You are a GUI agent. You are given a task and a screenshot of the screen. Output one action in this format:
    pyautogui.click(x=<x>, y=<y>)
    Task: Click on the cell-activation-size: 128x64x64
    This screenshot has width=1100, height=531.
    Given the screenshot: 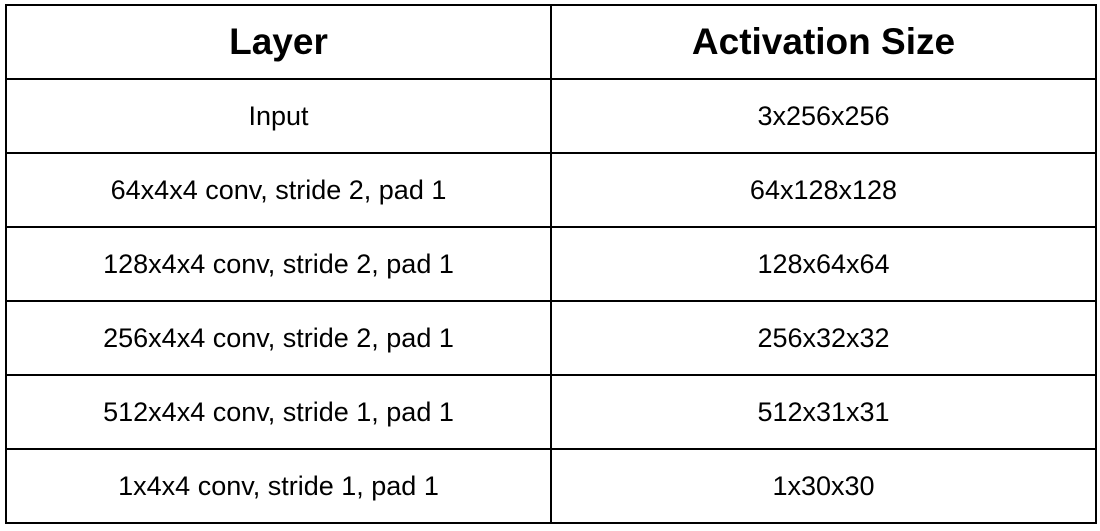 What is the action you would take?
    pyautogui.click(x=823, y=264)
    